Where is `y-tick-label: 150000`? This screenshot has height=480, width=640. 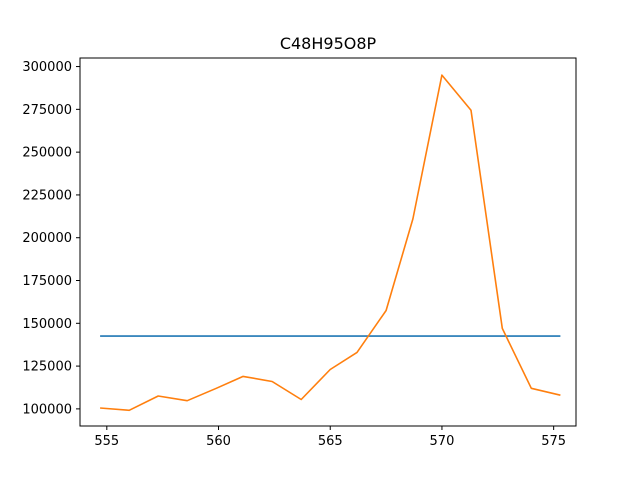 y-tick-label: 150000 is located at coordinates (47, 324).